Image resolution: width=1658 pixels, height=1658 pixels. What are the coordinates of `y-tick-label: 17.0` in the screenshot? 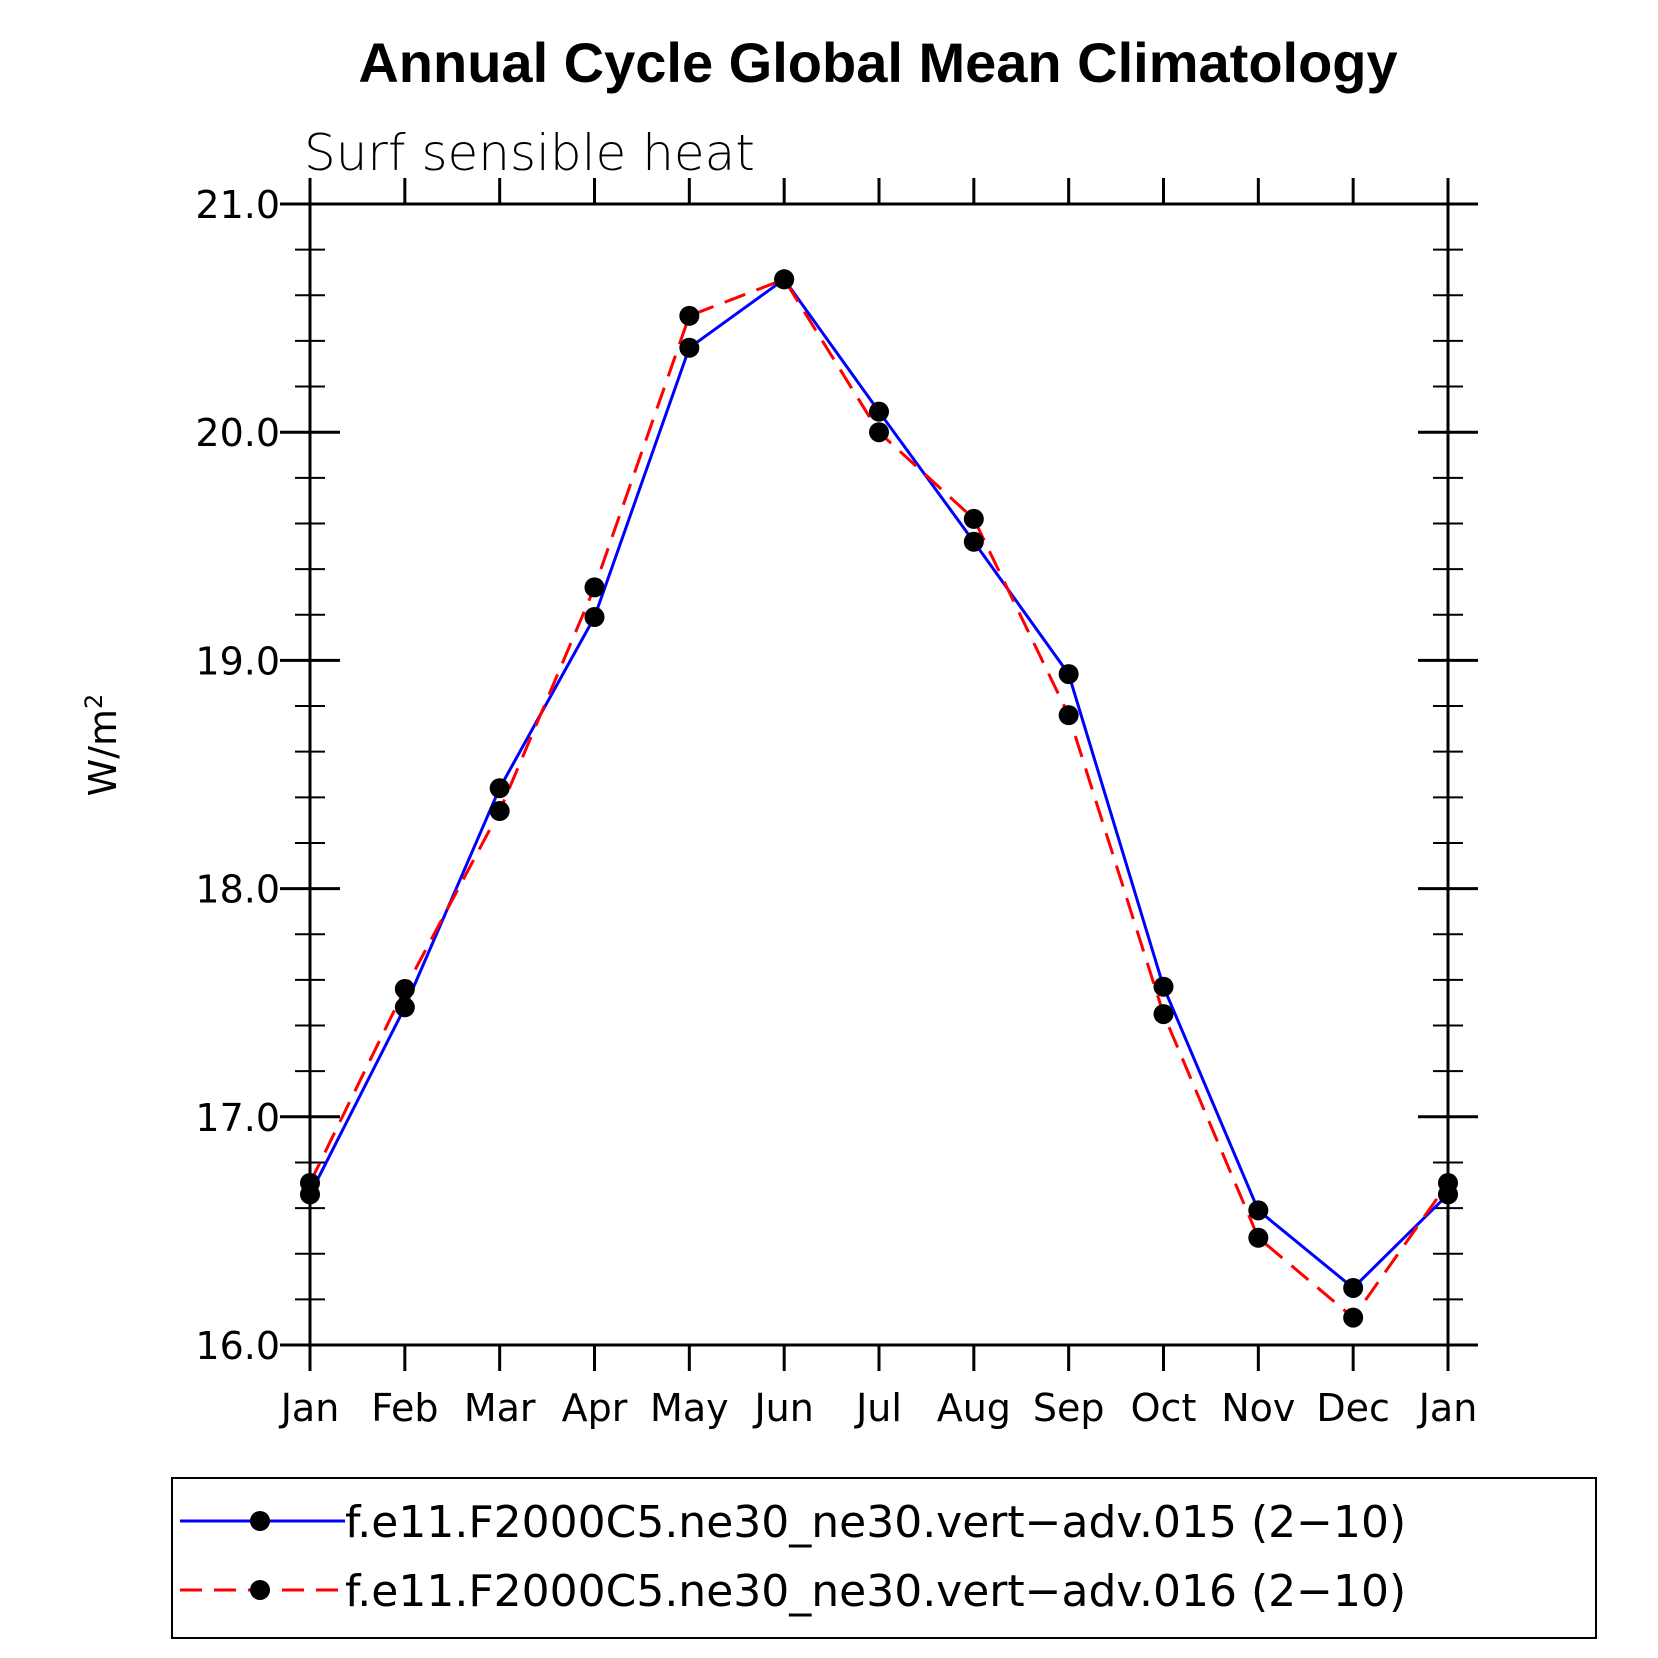 It's located at (237, 1118).